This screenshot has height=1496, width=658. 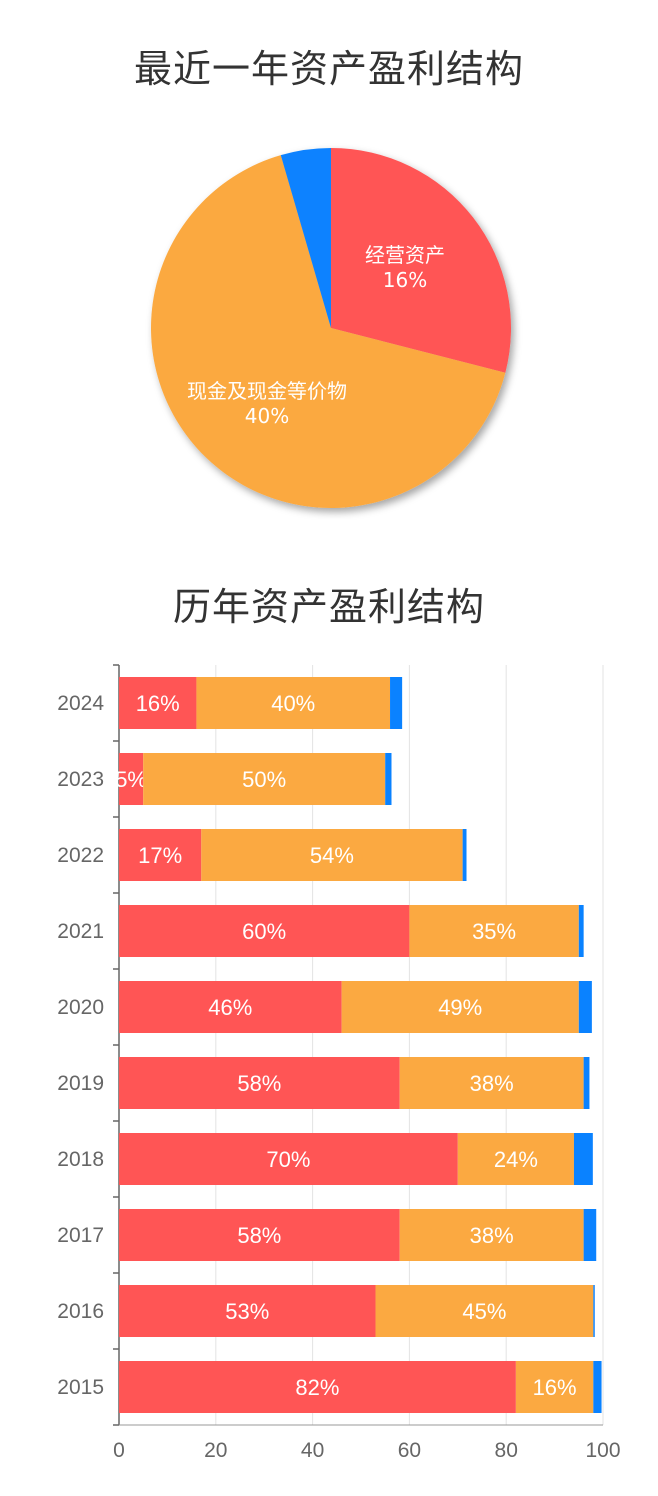 I want to click on bar-data-label: 54%, so click(x=332, y=855).